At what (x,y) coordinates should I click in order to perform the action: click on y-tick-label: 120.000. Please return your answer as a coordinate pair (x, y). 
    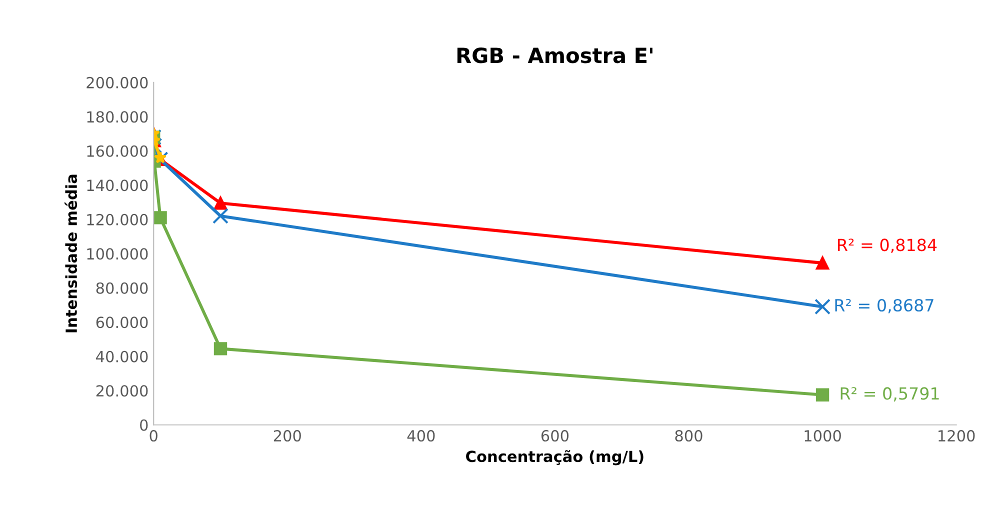
    Looking at the image, I should click on (117, 220).